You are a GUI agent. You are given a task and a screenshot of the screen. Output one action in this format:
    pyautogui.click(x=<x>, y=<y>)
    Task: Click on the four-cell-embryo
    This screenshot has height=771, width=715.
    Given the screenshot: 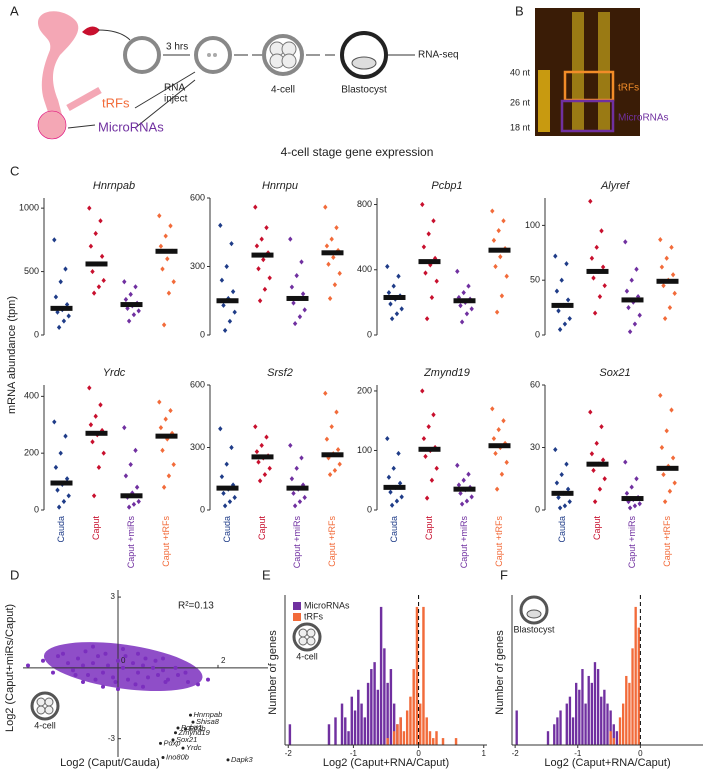 What is the action you would take?
    pyautogui.click(x=283, y=55)
    